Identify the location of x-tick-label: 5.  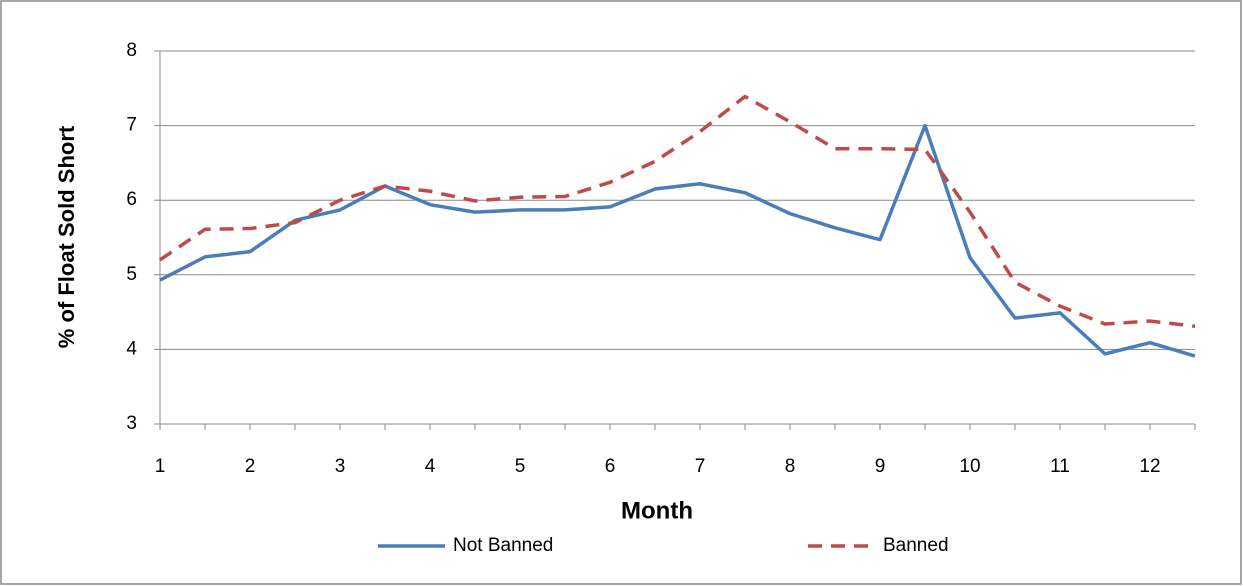
(520, 466).